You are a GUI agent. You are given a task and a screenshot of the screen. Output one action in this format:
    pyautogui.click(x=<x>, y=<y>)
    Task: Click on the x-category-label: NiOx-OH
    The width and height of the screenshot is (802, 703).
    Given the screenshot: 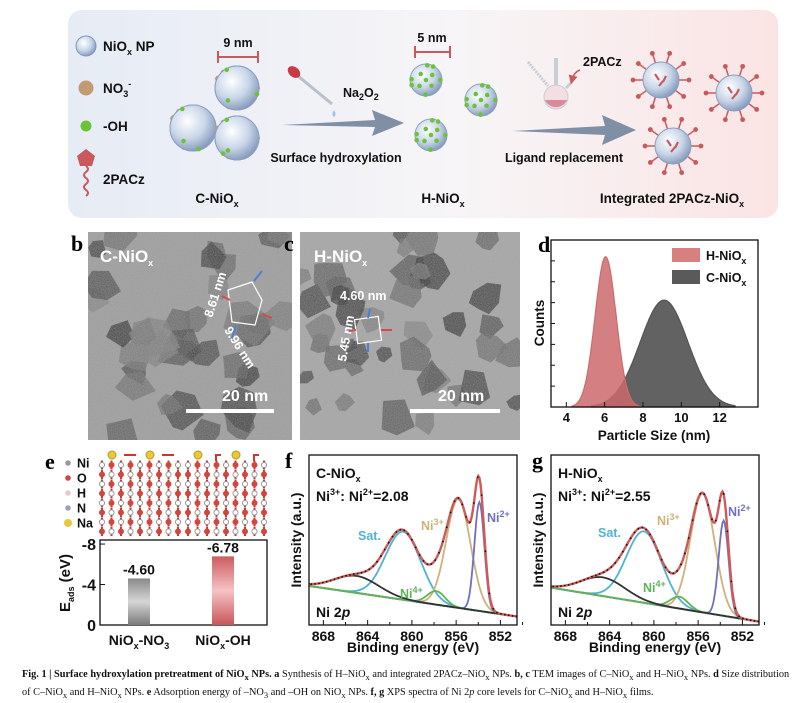 What is the action you would take?
    pyautogui.click(x=223, y=641)
    